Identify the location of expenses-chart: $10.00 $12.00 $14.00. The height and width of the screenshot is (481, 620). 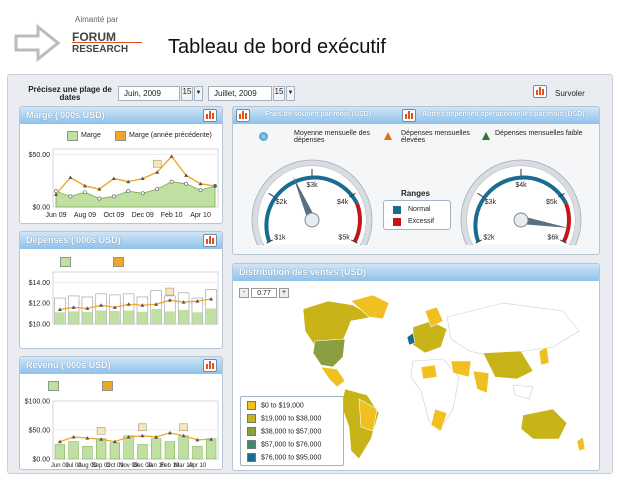
(121, 309).